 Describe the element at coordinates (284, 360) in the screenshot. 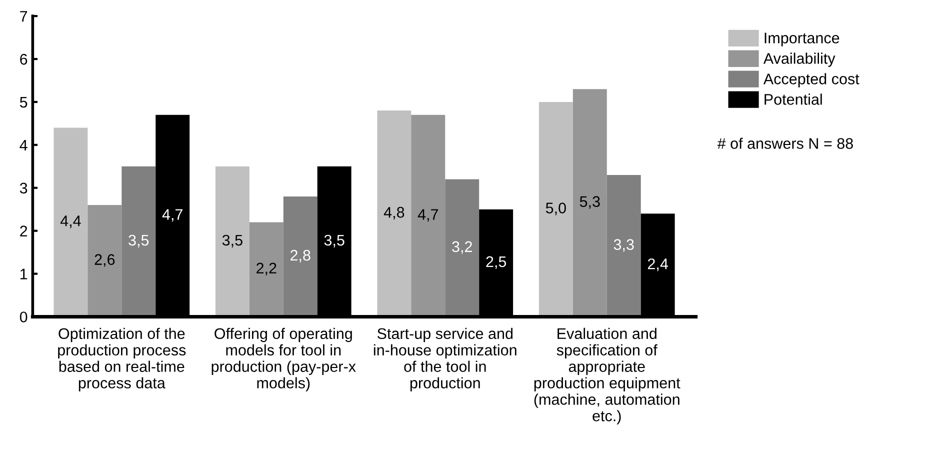

I see `x-tick-label: Offering of operating models for tool in production (pay-per-x models)` at that location.